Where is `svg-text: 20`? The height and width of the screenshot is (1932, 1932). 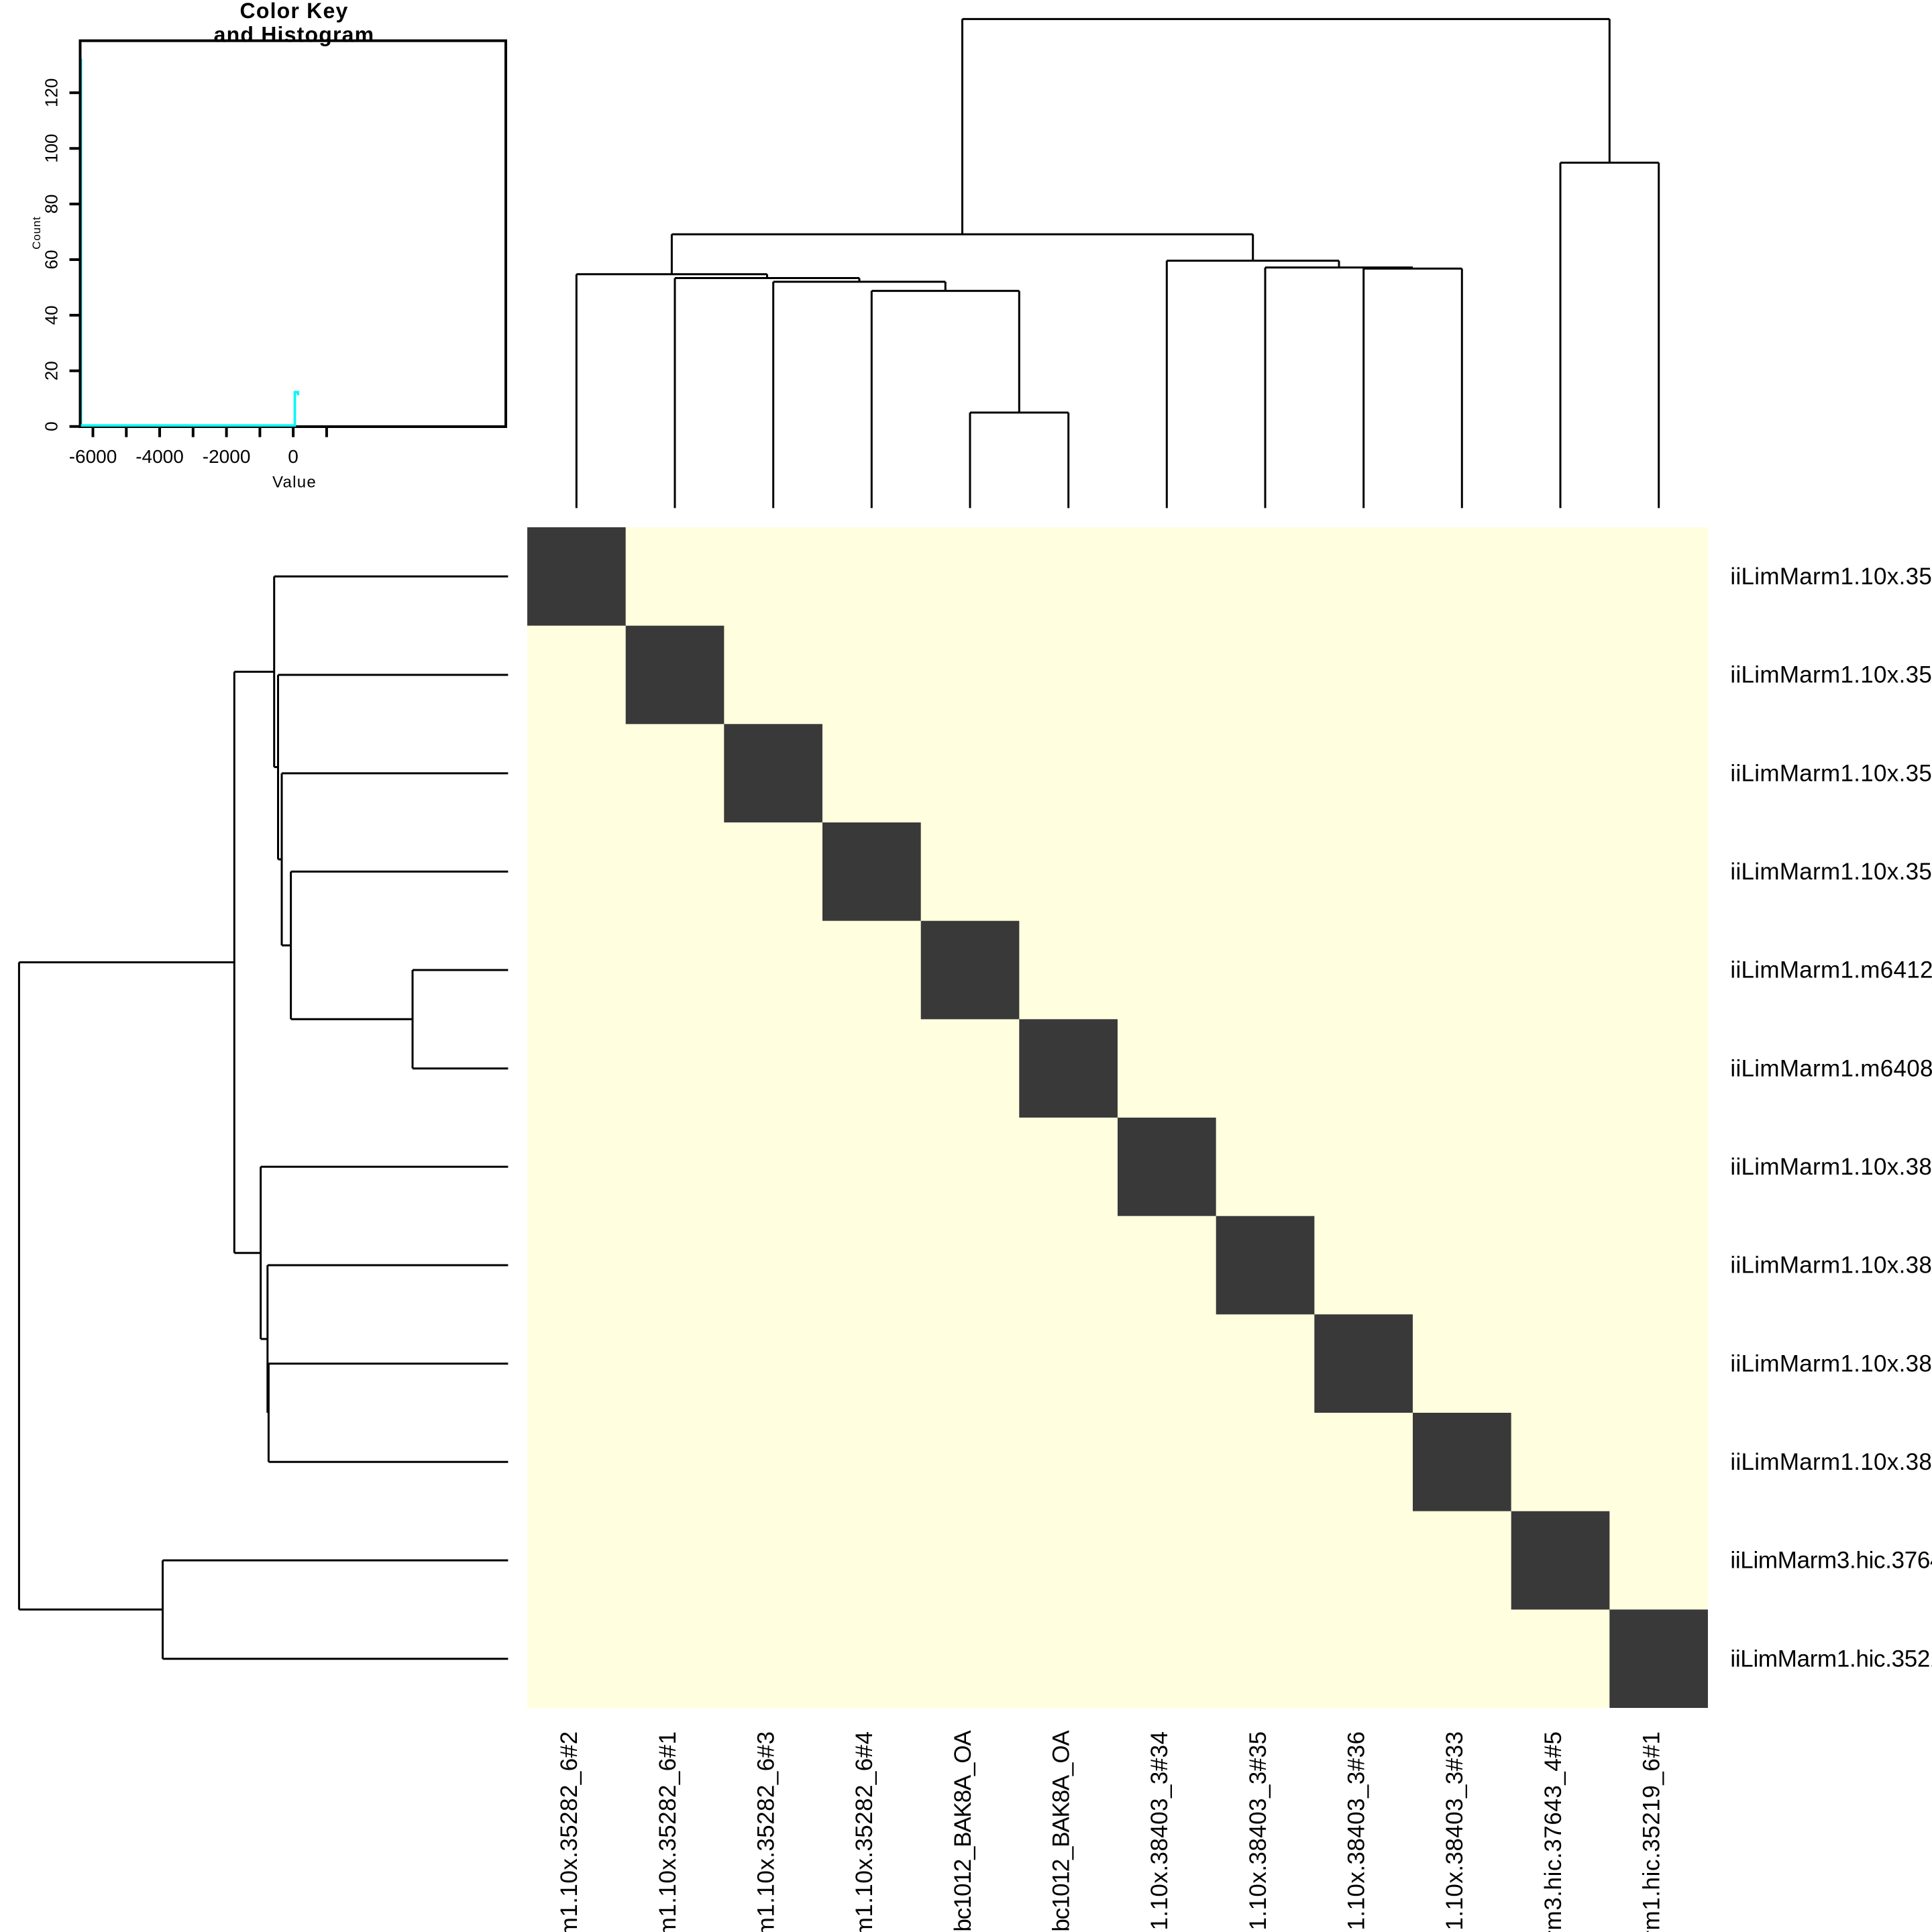 svg-text: 20 is located at coordinates (52, 370).